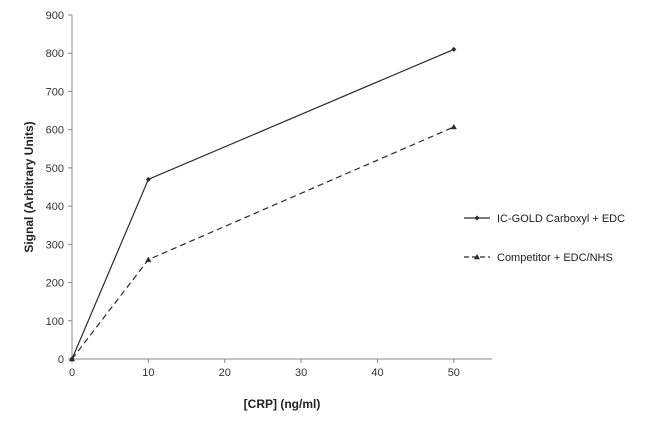  Describe the element at coordinates (61, 360) in the screenshot. I see `y-tick-label: 0` at that location.